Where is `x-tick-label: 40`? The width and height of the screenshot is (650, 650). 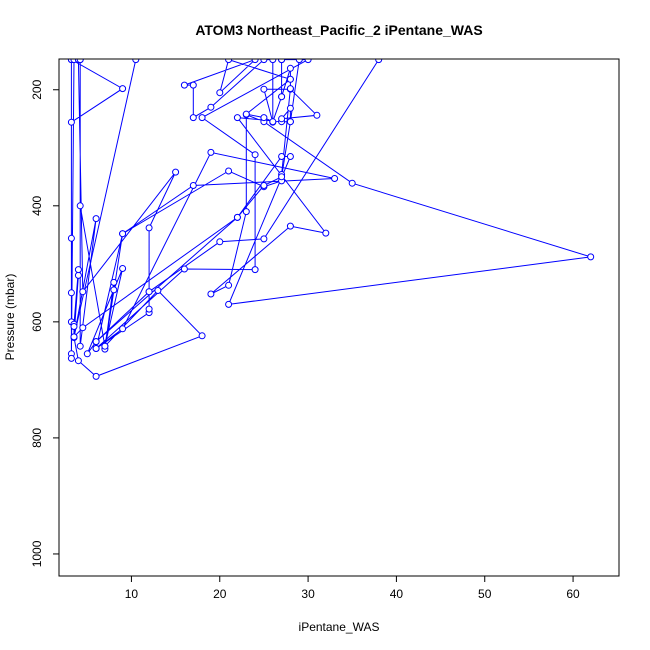 x-tick-label: 40 is located at coordinates (397, 594).